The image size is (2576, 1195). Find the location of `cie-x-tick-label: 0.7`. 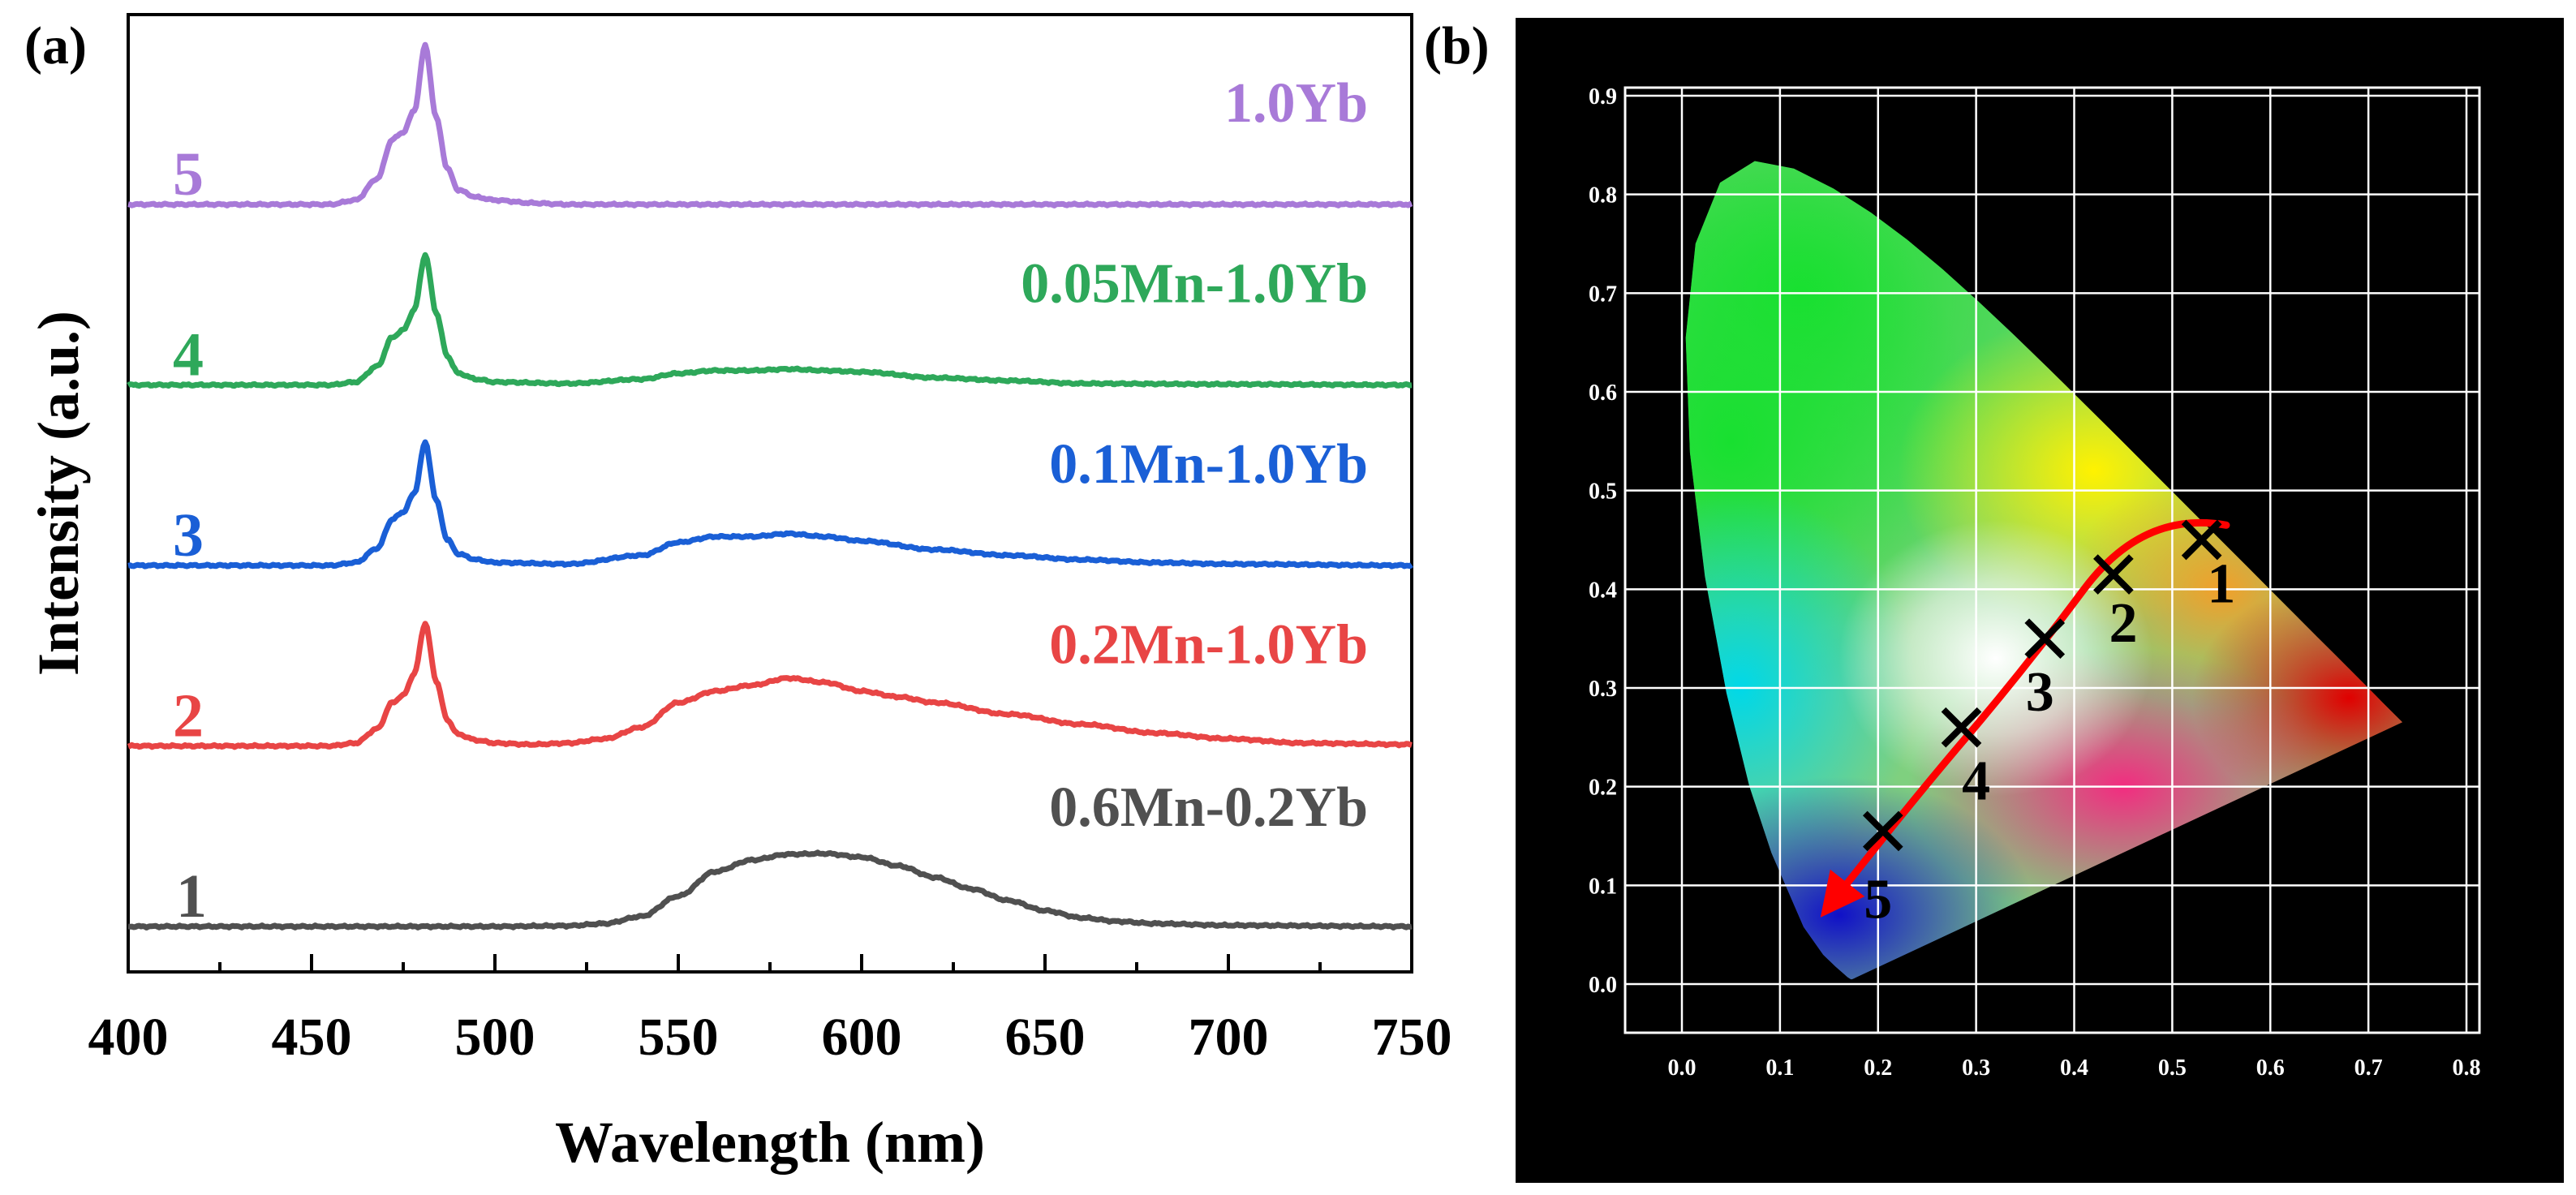

cie-x-tick-label: 0.7 is located at coordinates (2369, 1068).